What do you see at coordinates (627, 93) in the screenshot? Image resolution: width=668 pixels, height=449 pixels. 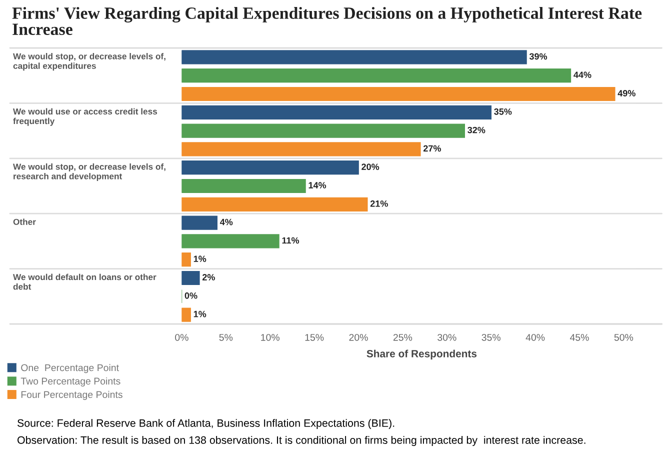 I see `data-label: 49%` at bounding box center [627, 93].